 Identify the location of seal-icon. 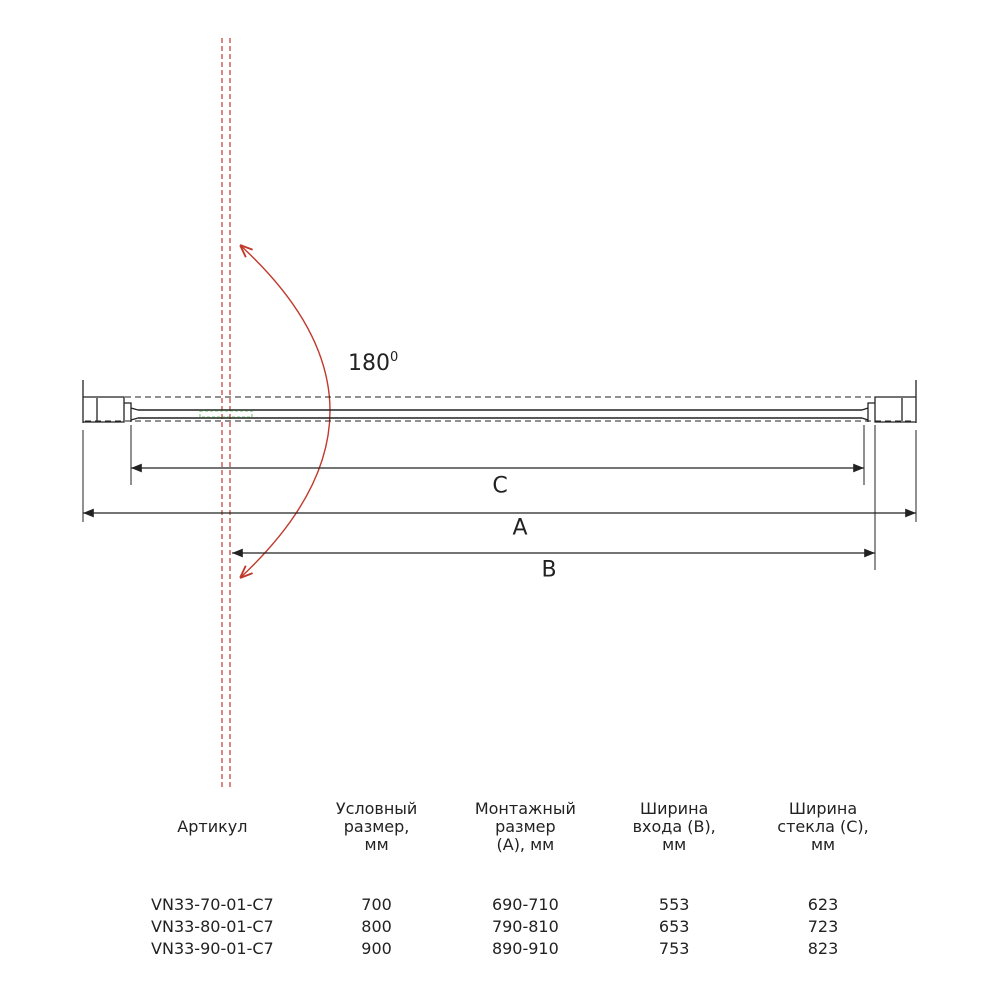
(226, 414).